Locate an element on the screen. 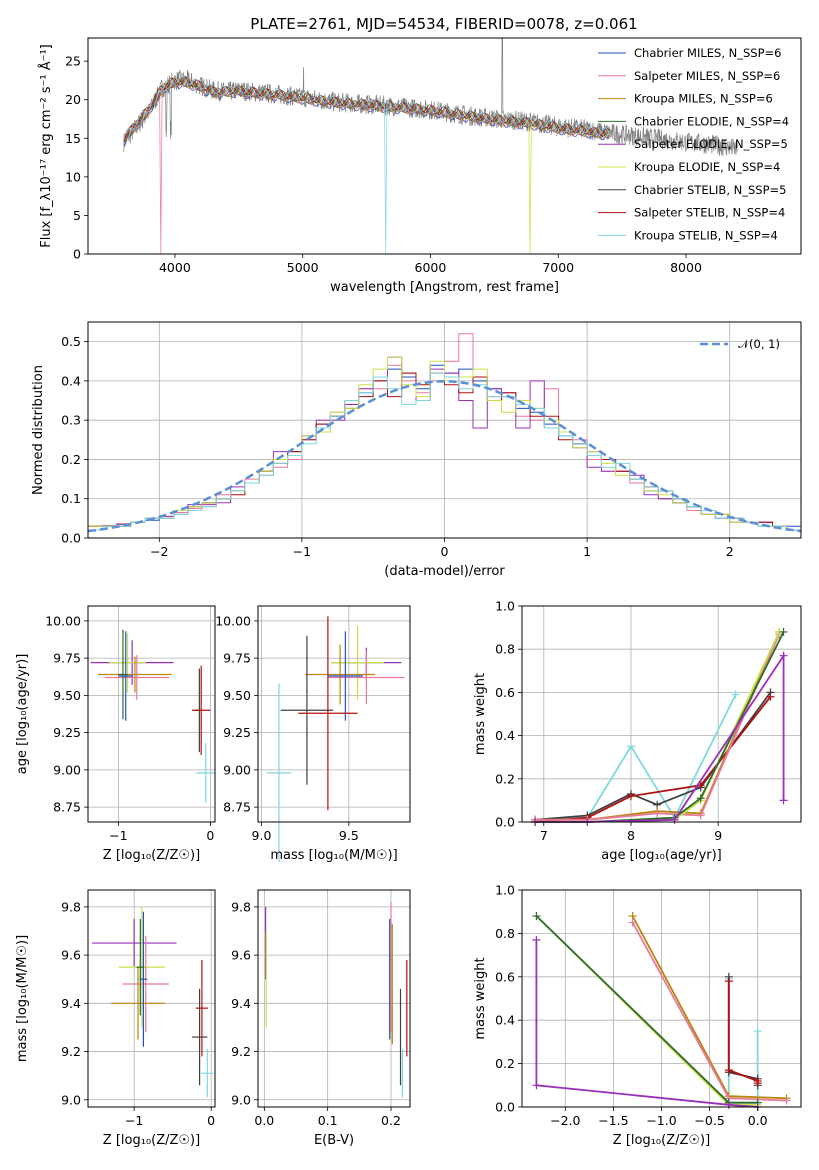 The height and width of the screenshot is (1170, 819). x-tick-label: 0 is located at coordinates (210, 835).